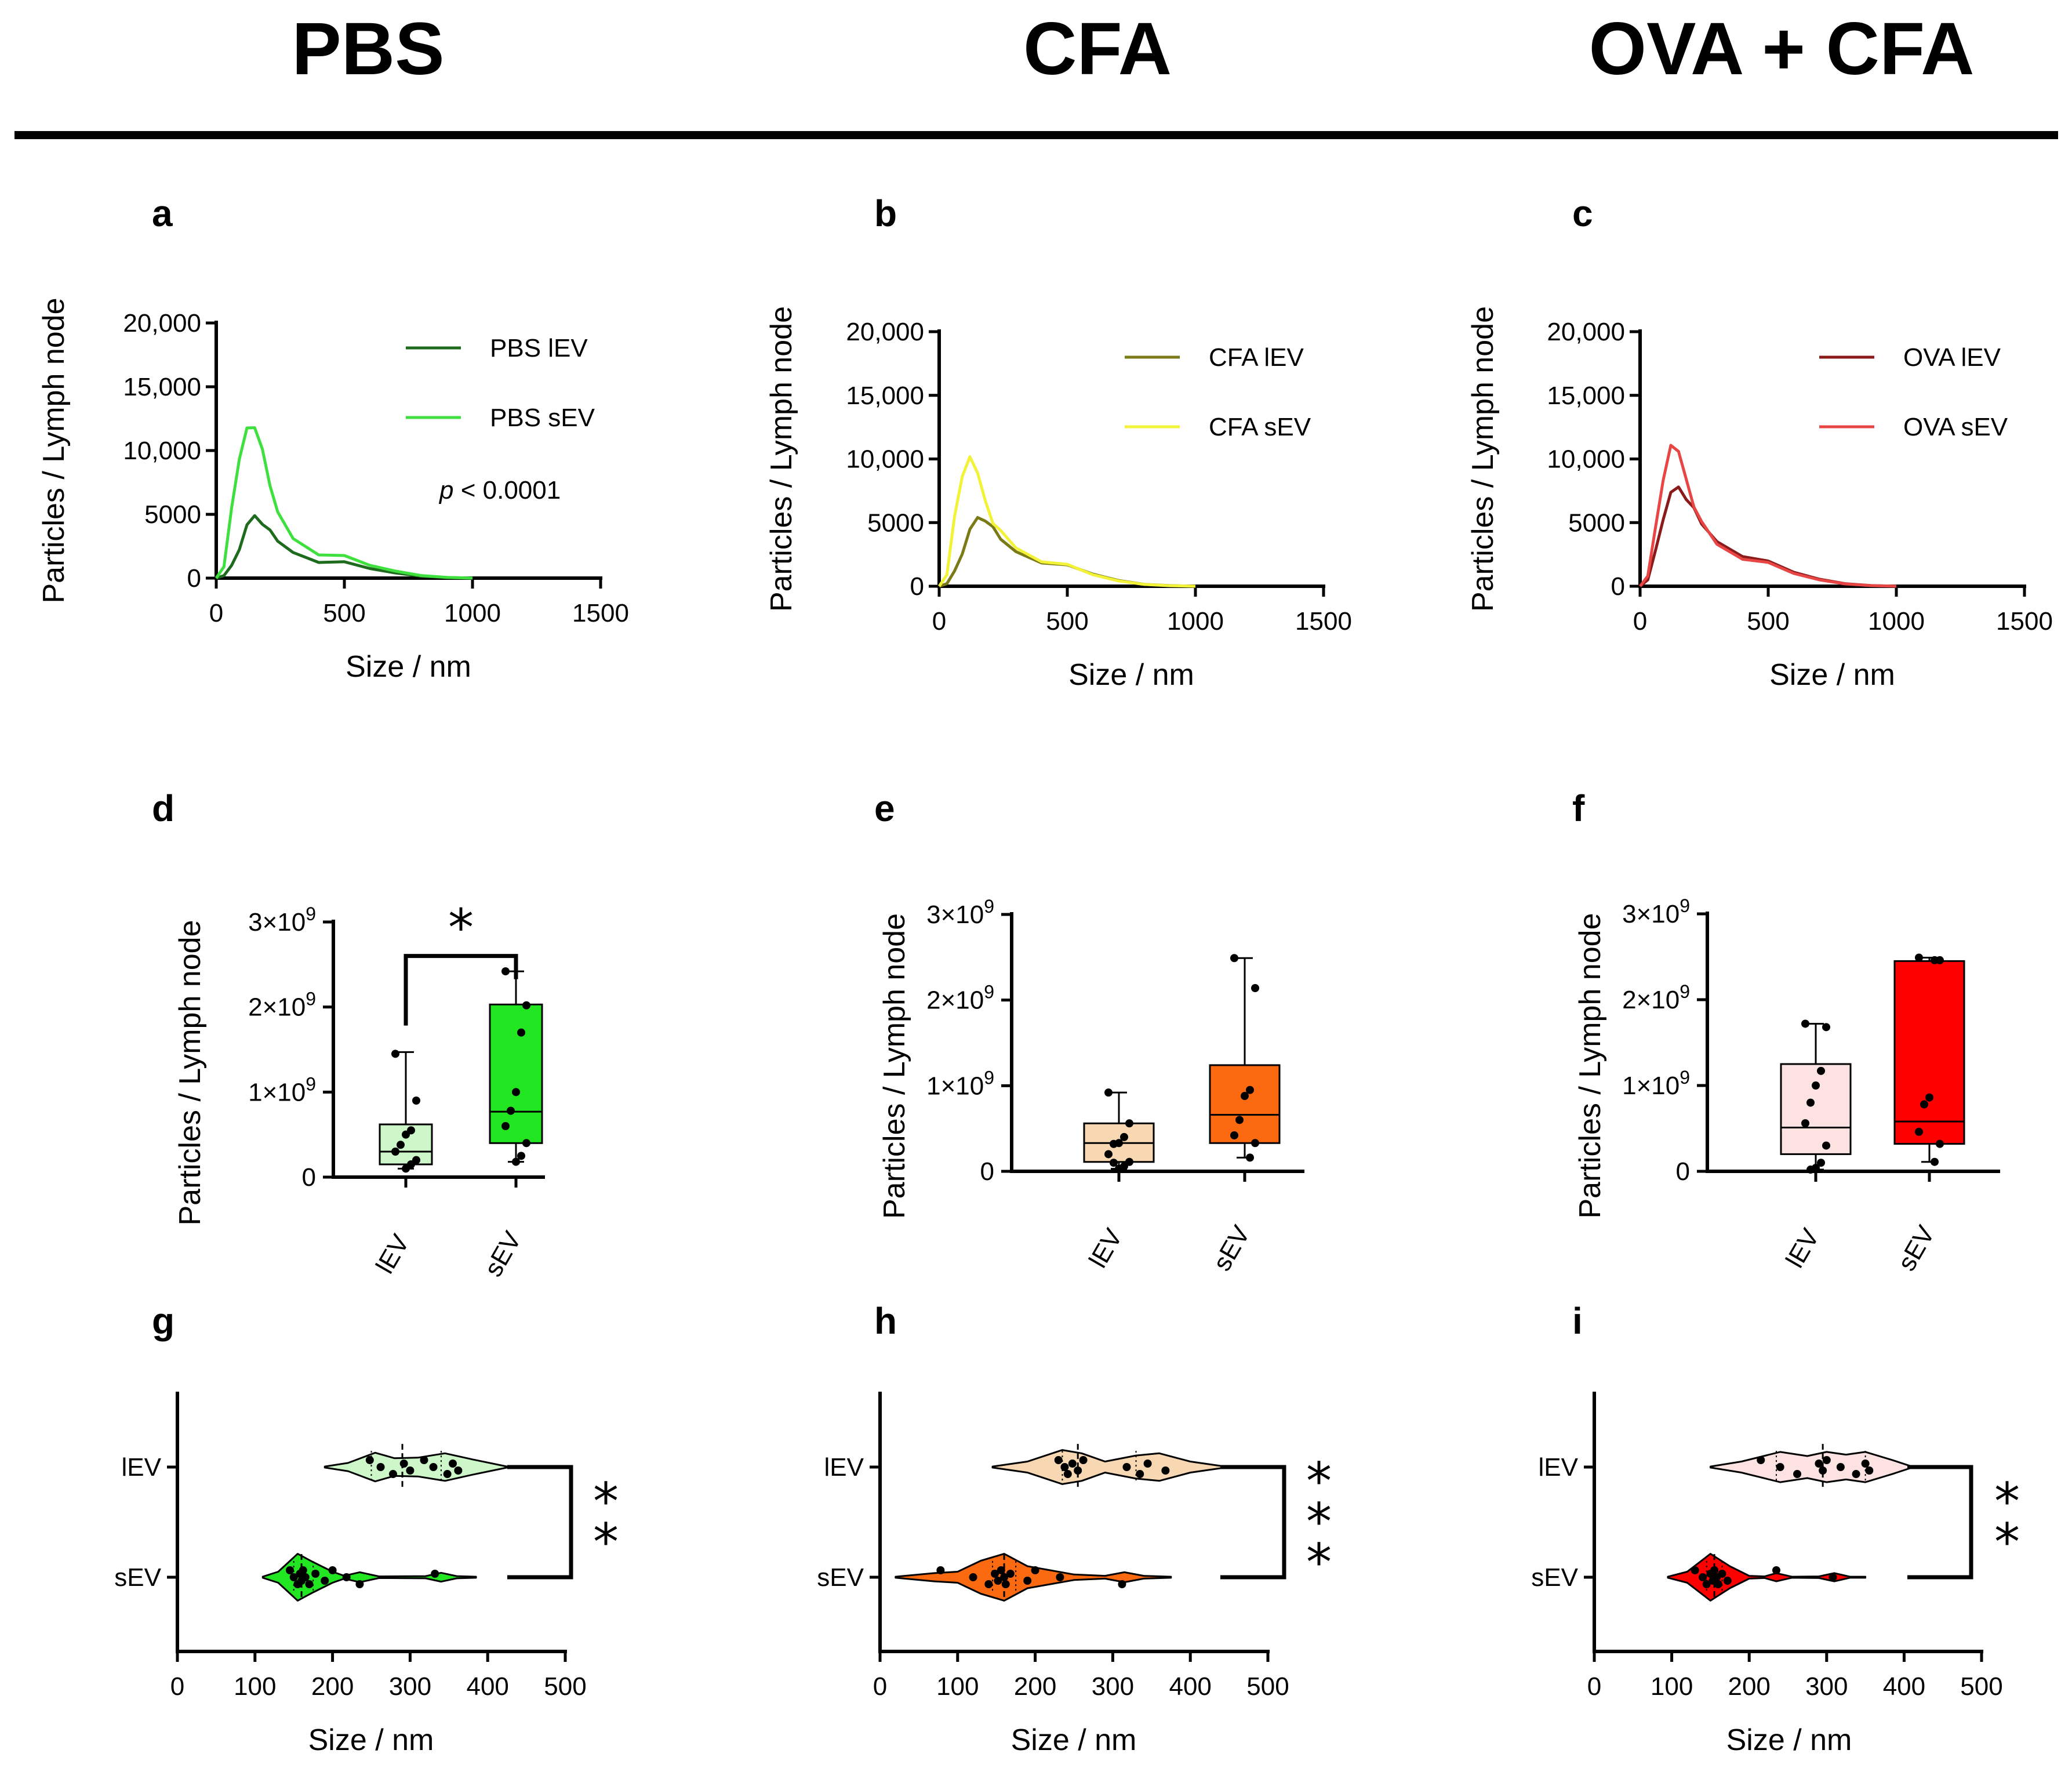  I want to click on p-value-annotation: p < 0.0001, so click(499, 490).